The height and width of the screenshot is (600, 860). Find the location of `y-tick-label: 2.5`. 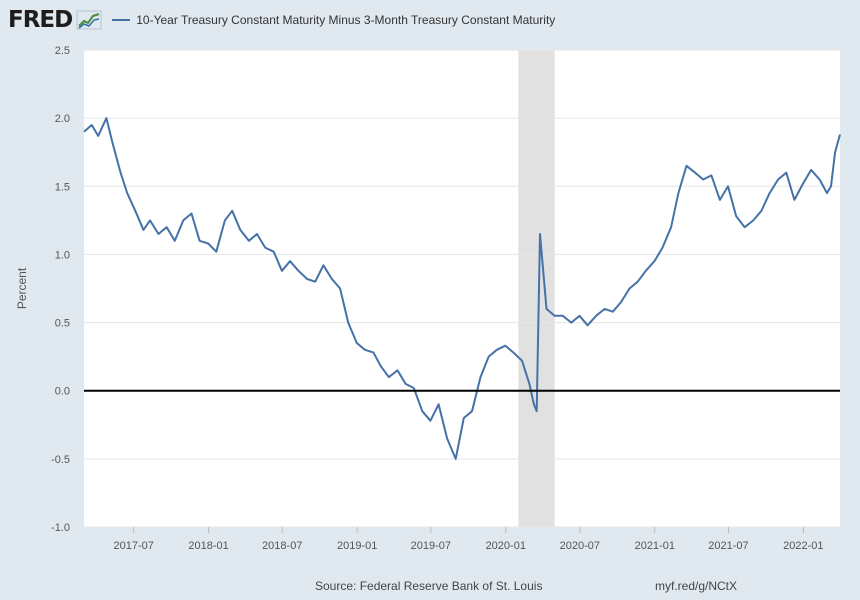

y-tick-label: 2.5 is located at coordinates (62, 51).